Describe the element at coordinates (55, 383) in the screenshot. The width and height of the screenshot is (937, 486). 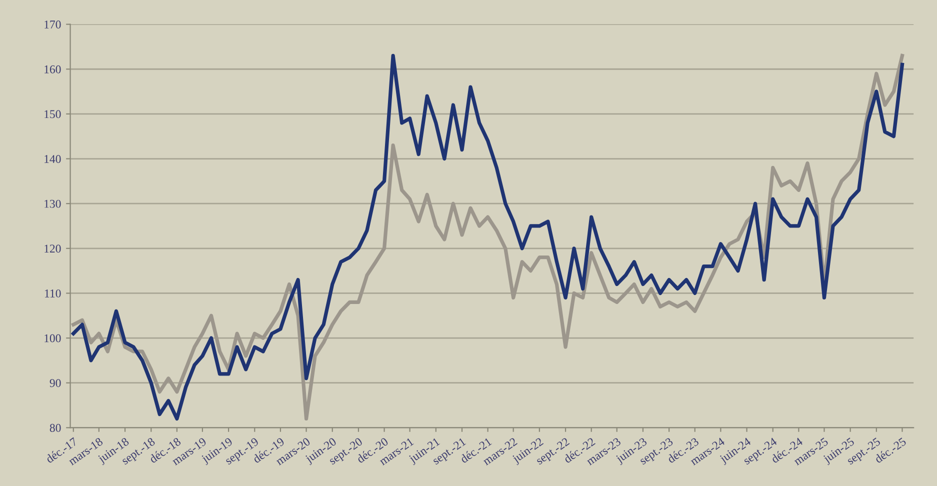
I see `y-tick-label: 90` at that location.